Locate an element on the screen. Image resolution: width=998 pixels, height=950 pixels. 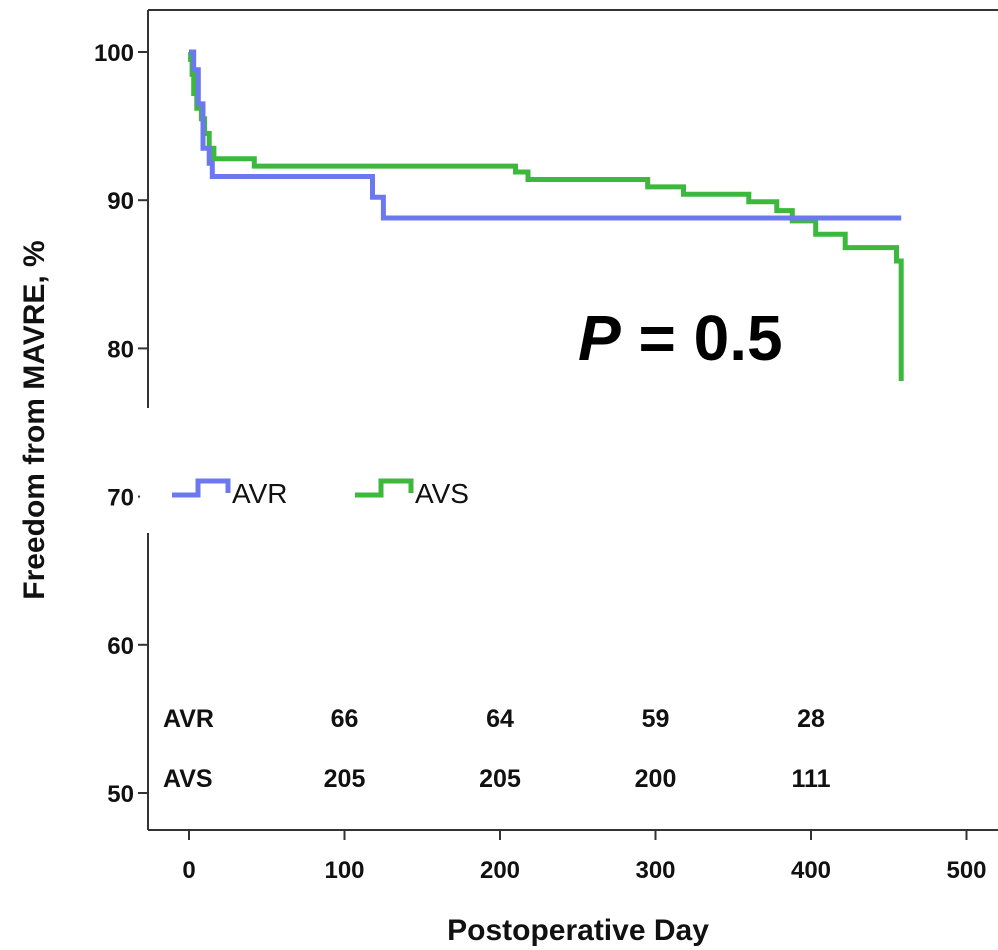
y-tick-label: 70 is located at coordinates (120, 498).